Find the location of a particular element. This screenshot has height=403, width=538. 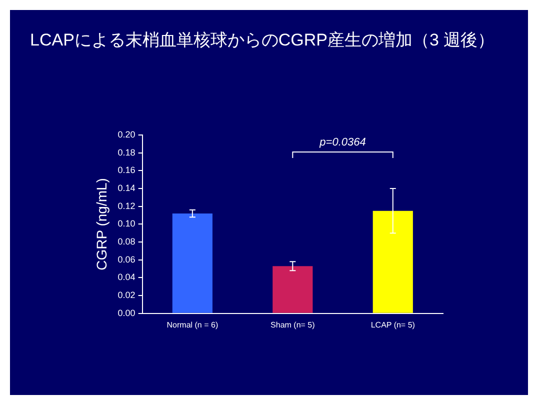

y-tick-label: 0.08 is located at coordinates (127, 241).